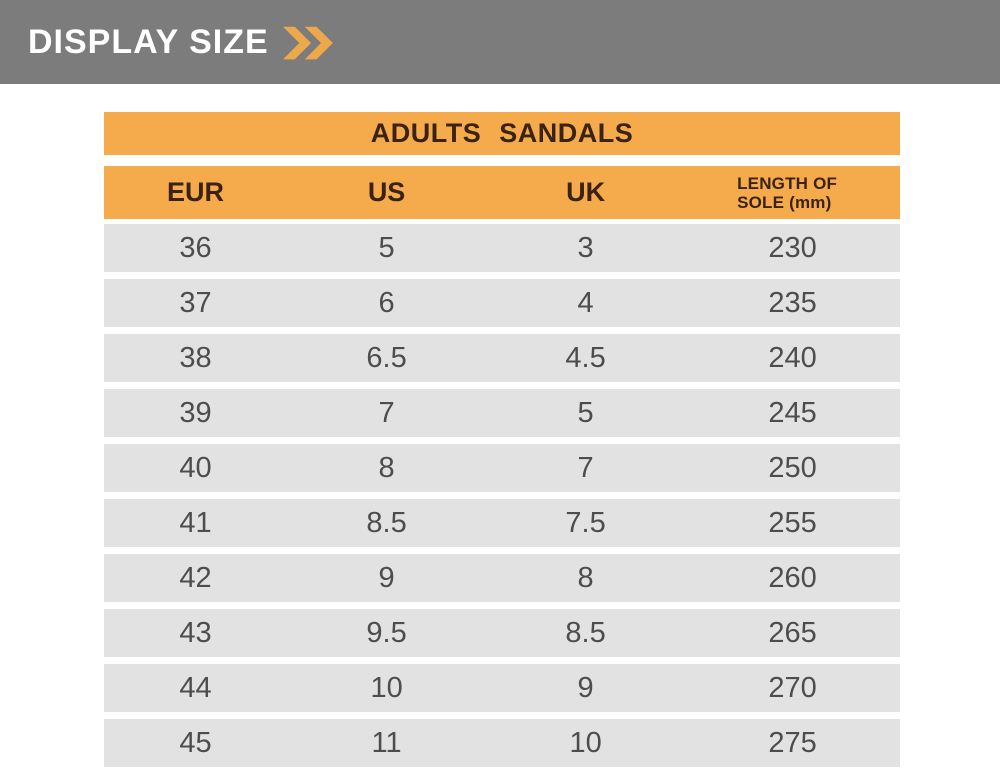 This screenshot has width=1000, height=784. I want to click on table-cell: 6, so click(386, 302).